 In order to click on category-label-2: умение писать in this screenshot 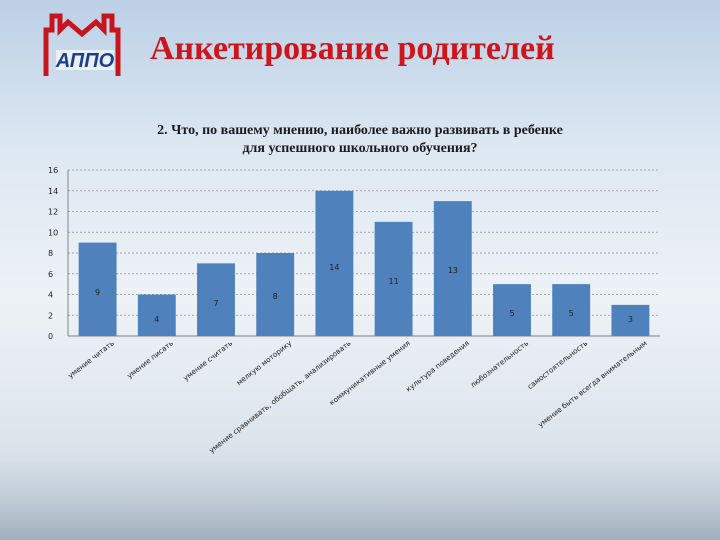, I will do `click(150, 359)`.